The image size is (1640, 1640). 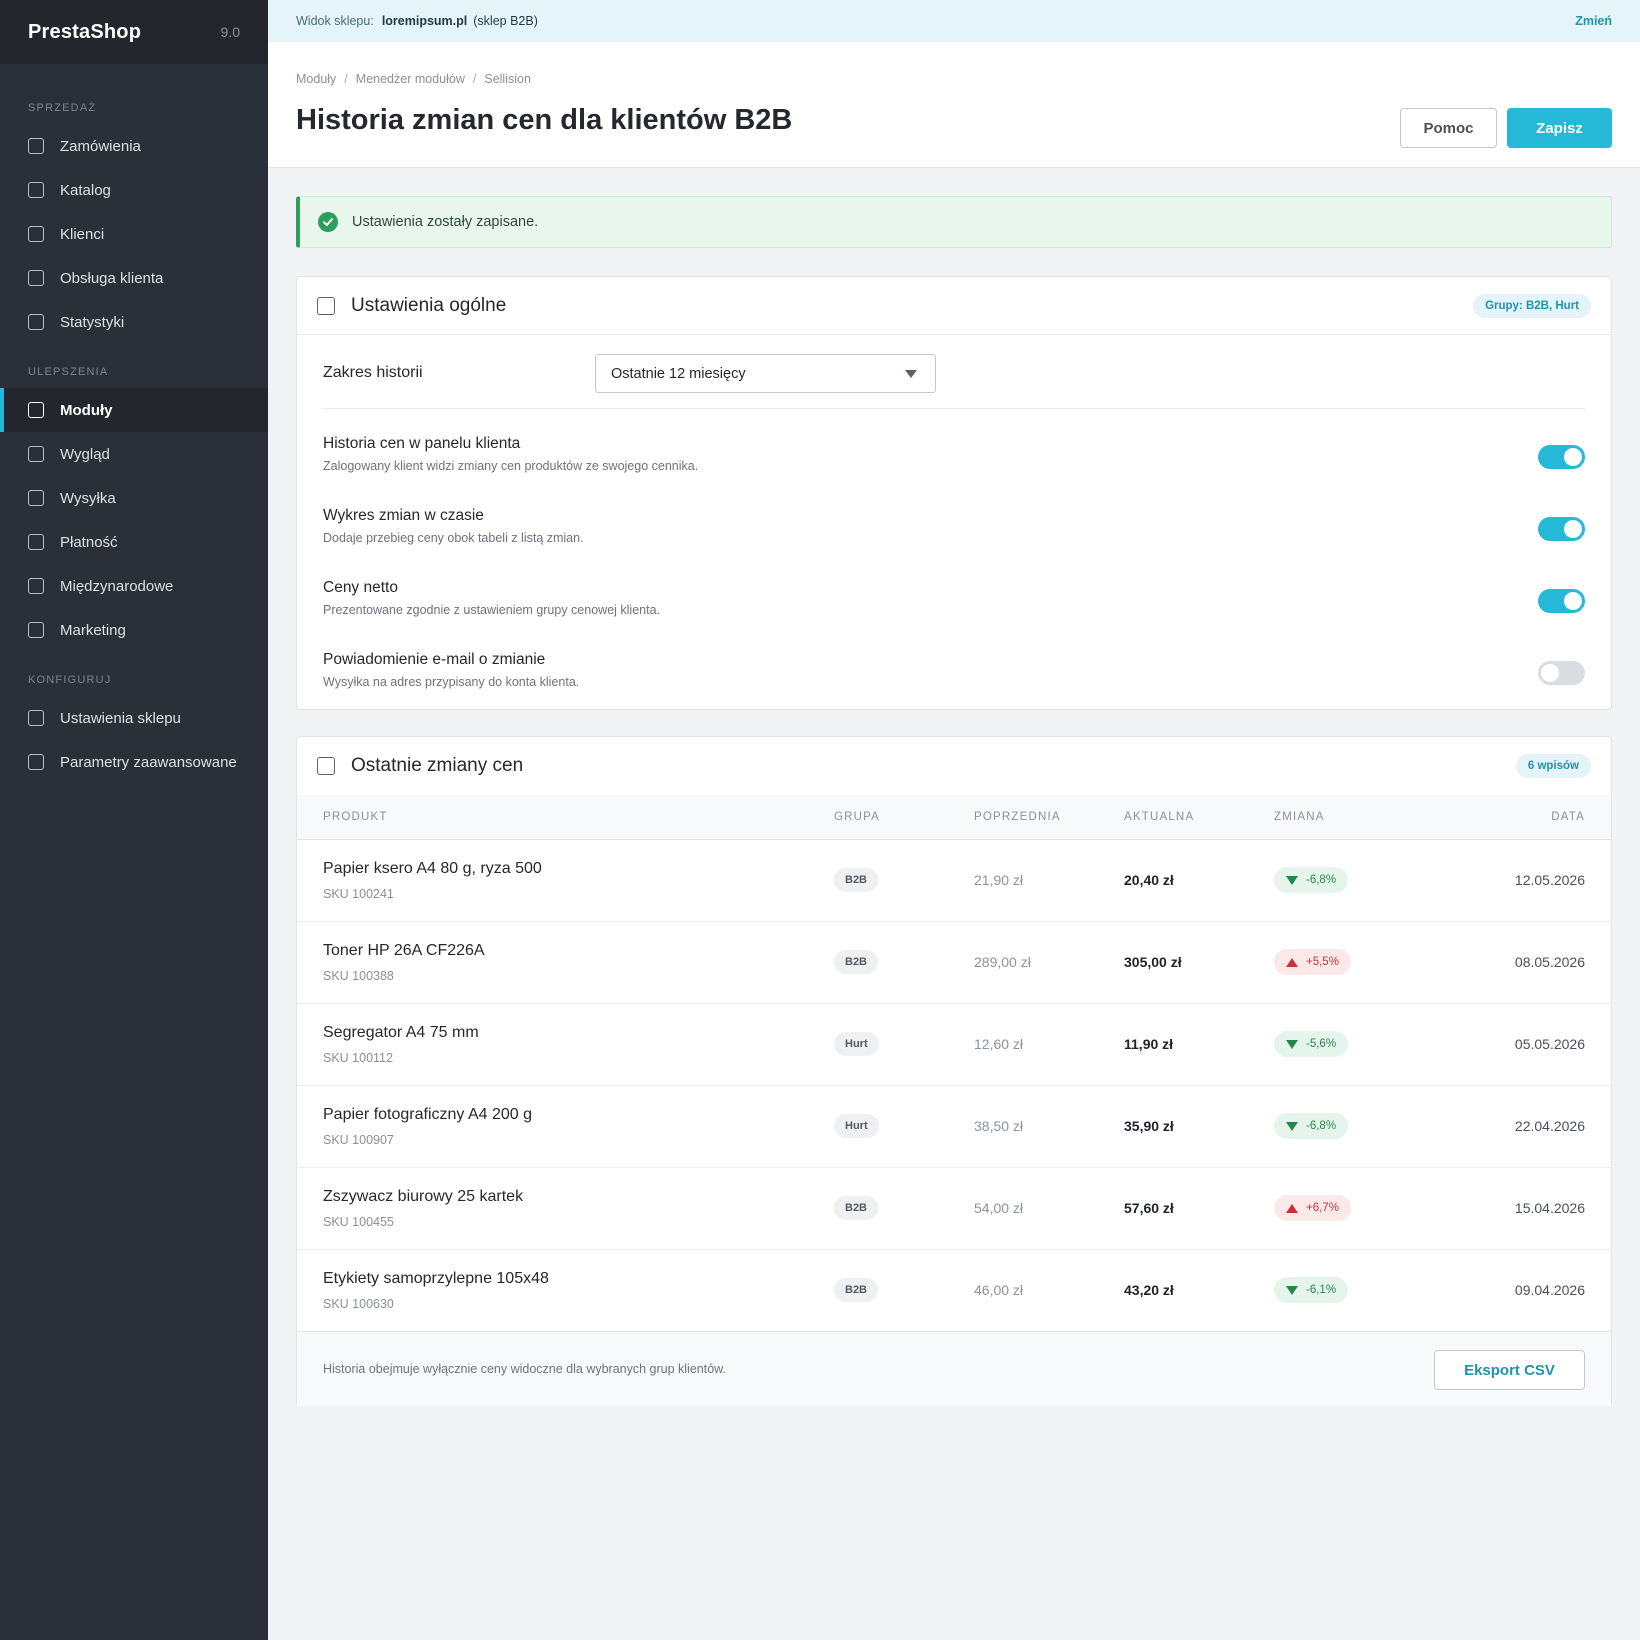 What do you see at coordinates (134, 146) in the screenshot?
I see `sidebar-item-orders: Zamówienia` at bounding box center [134, 146].